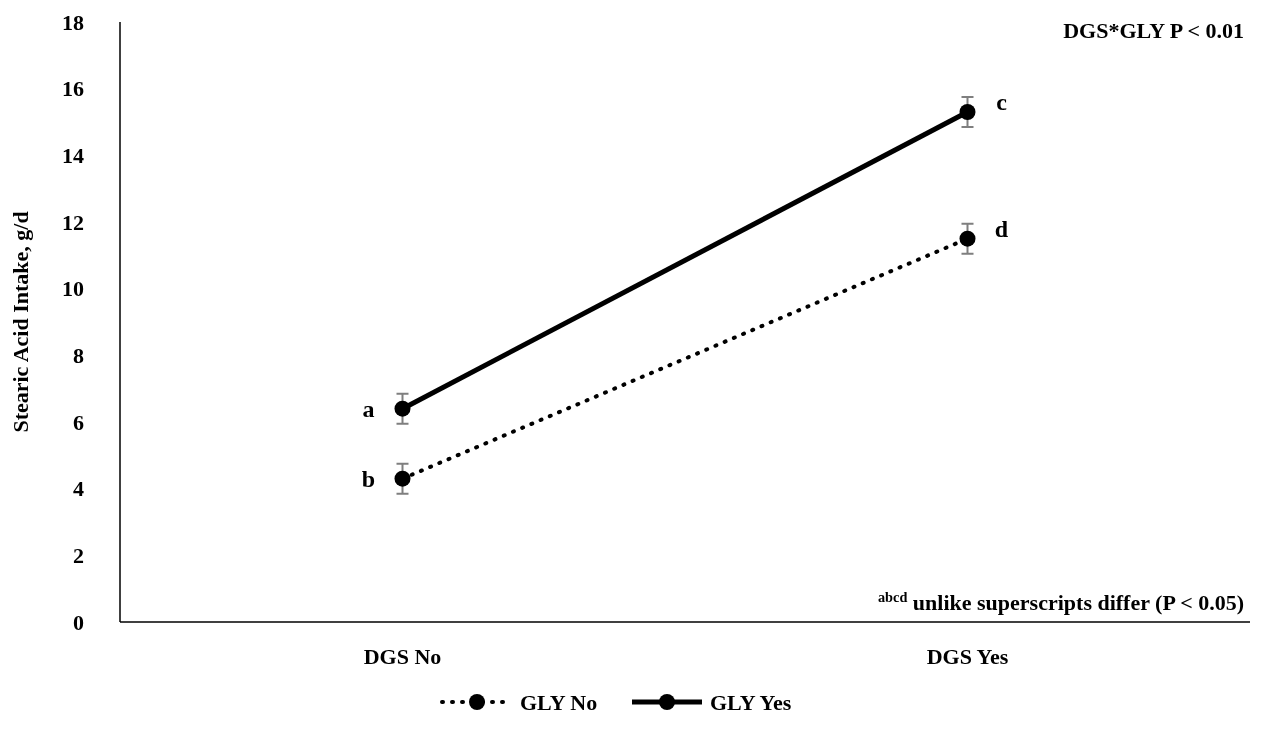 The height and width of the screenshot is (730, 1264). What do you see at coordinates (368, 479) in the screenshot?
I see `annotation: b` at bounding box center [368, 479].